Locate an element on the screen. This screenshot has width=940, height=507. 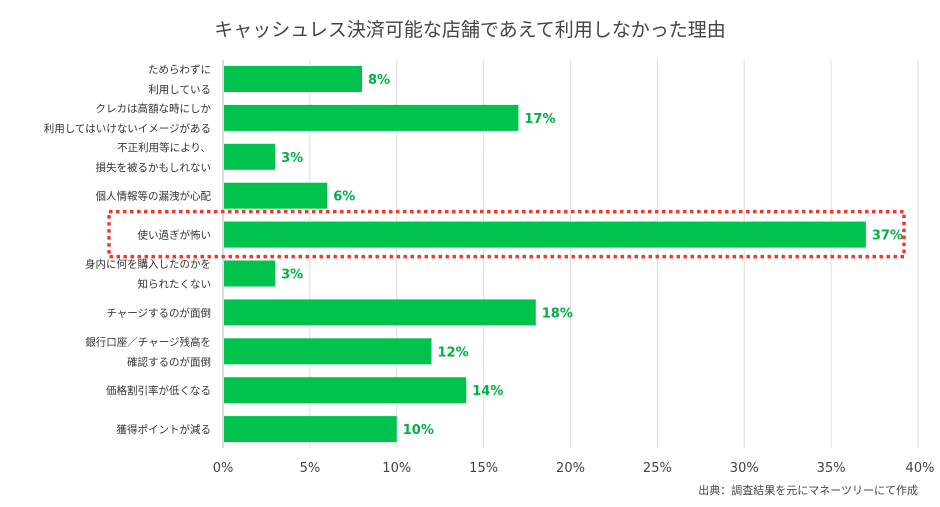
x-tick-label: 30% is located at coordinates (744, 468).